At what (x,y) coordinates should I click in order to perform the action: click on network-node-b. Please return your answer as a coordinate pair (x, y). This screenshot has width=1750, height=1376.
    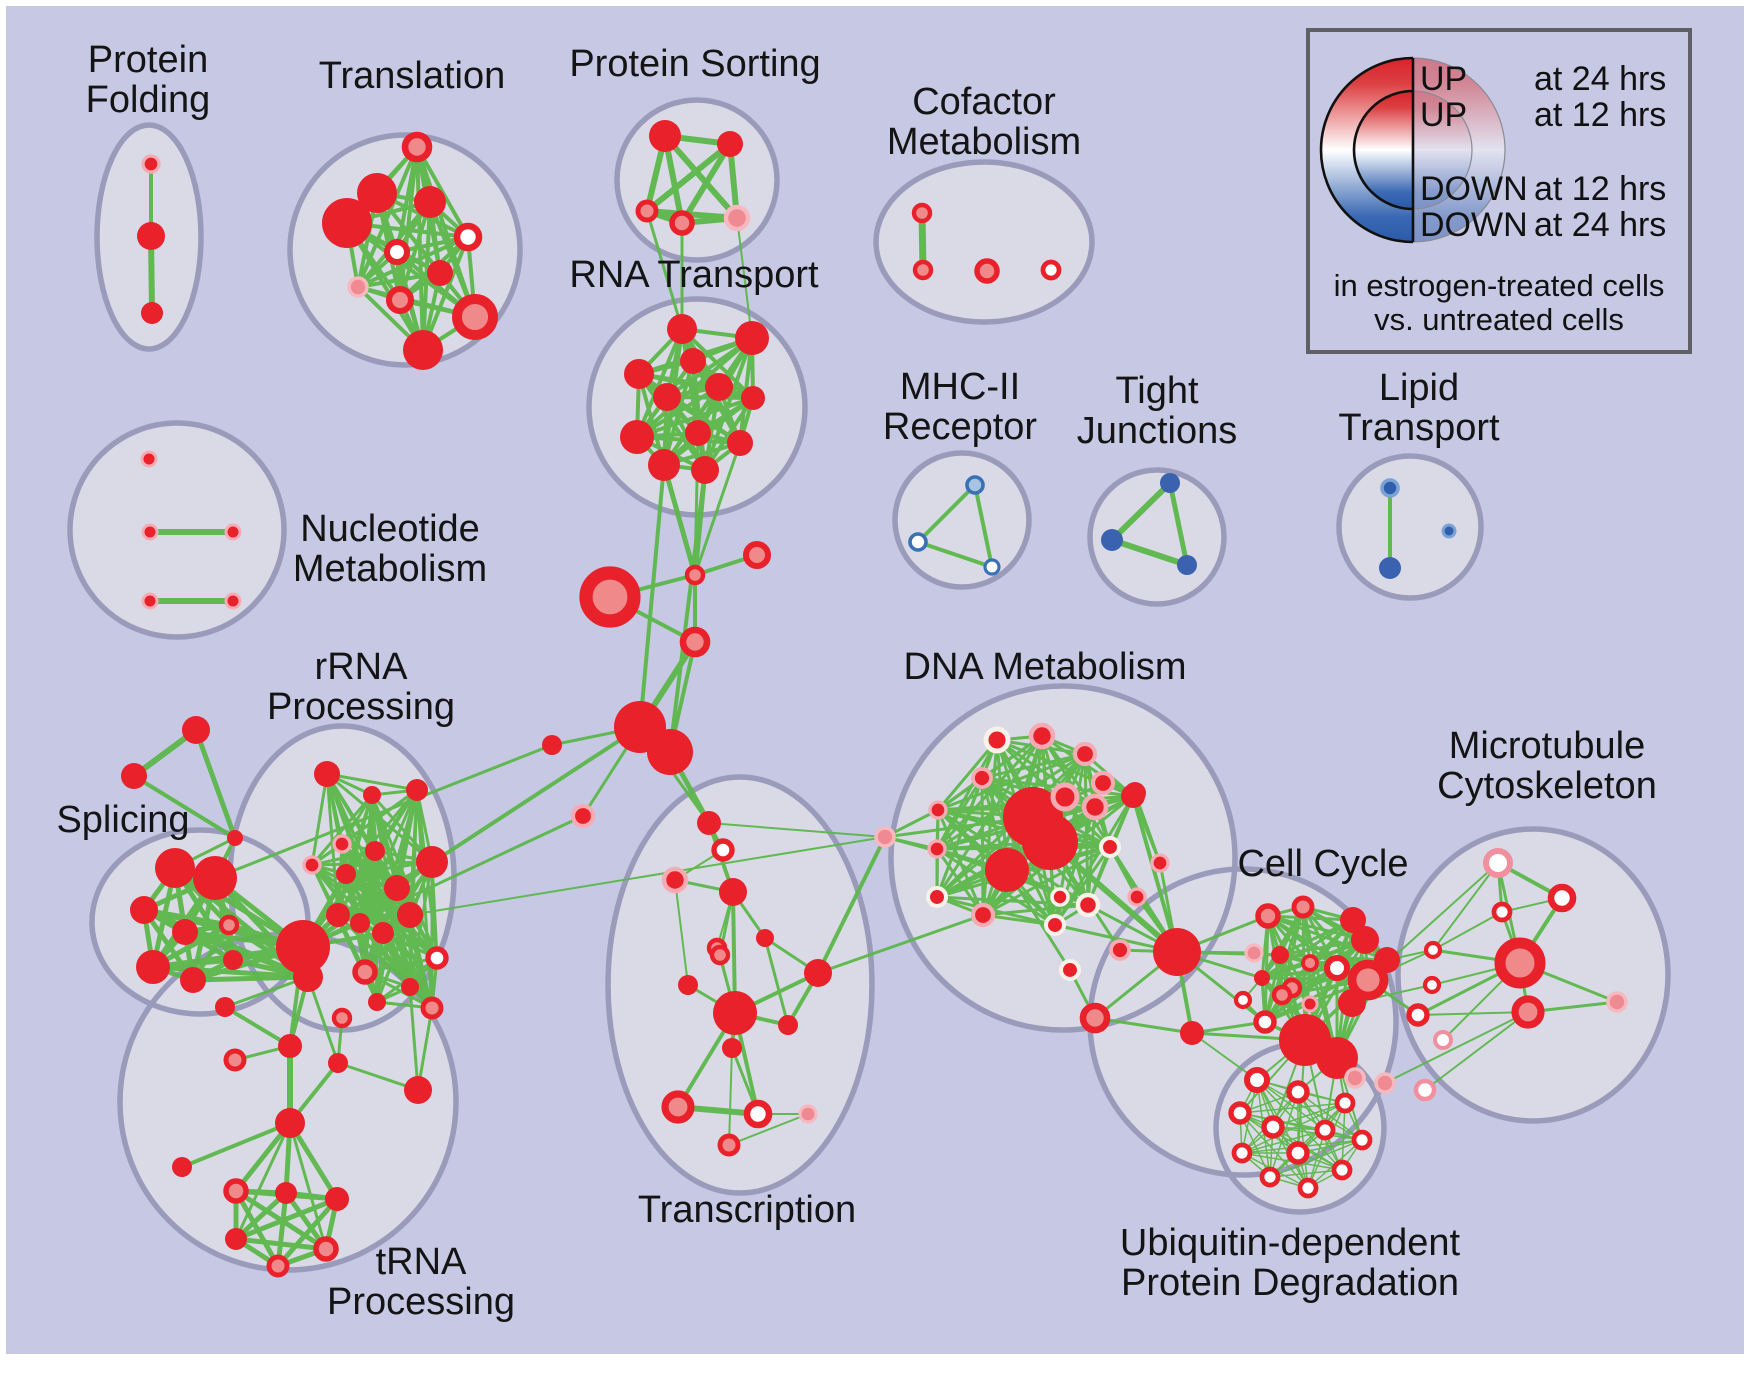
    Looking at the image, I should click on (1187, 565).